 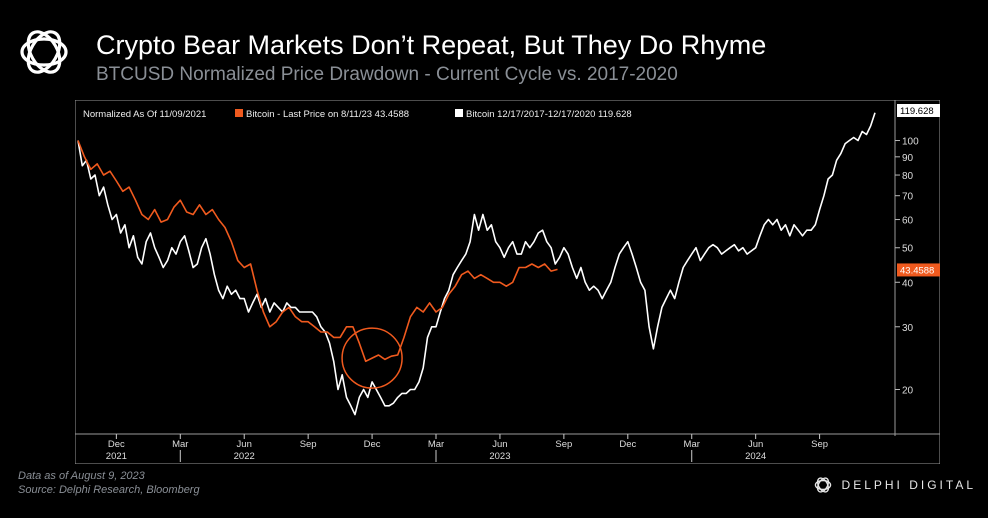 I want to click on x-year-label: 2022, so click(x=244, y=456).